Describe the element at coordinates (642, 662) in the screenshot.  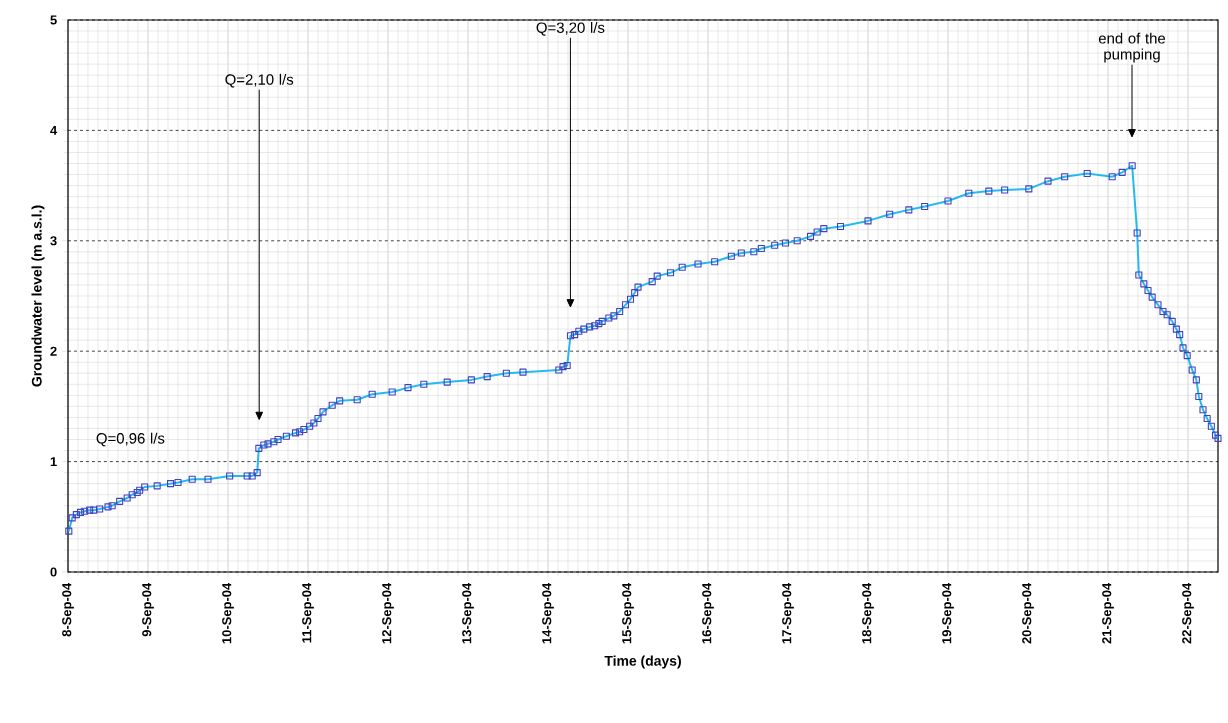
I see `x-axis-title: Time (days)` at that location.